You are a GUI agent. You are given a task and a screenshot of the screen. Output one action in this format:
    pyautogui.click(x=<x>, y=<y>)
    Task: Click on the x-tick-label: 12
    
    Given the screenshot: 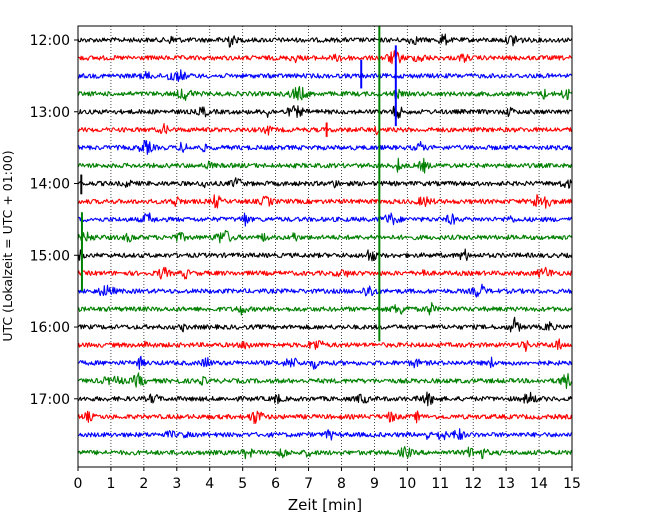 What is the action you would take?
    pyautogui.click(x=473, y=484)
    